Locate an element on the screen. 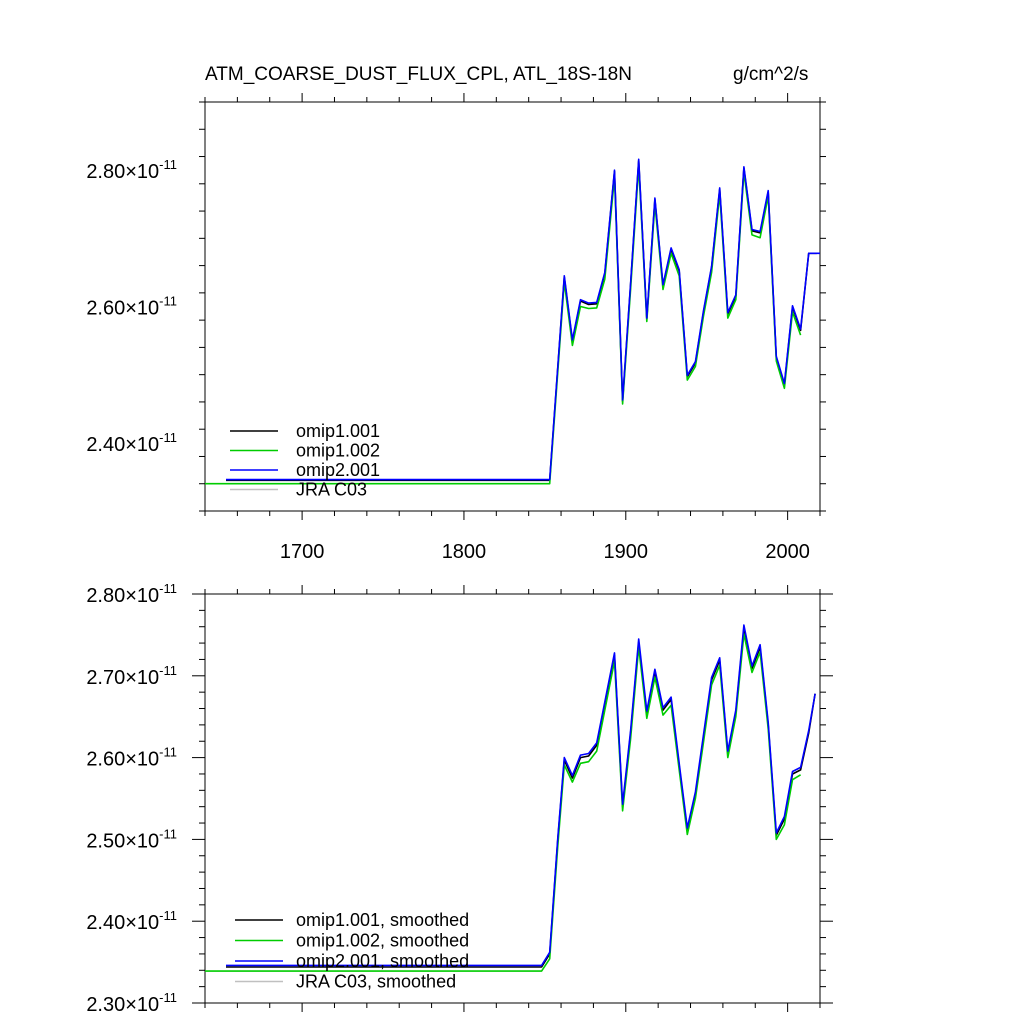 The width and height of the screenshot is (1024, 1024). y-tick-label: 2.50×10⁻¹¹ is located at coordinates (131, 839).